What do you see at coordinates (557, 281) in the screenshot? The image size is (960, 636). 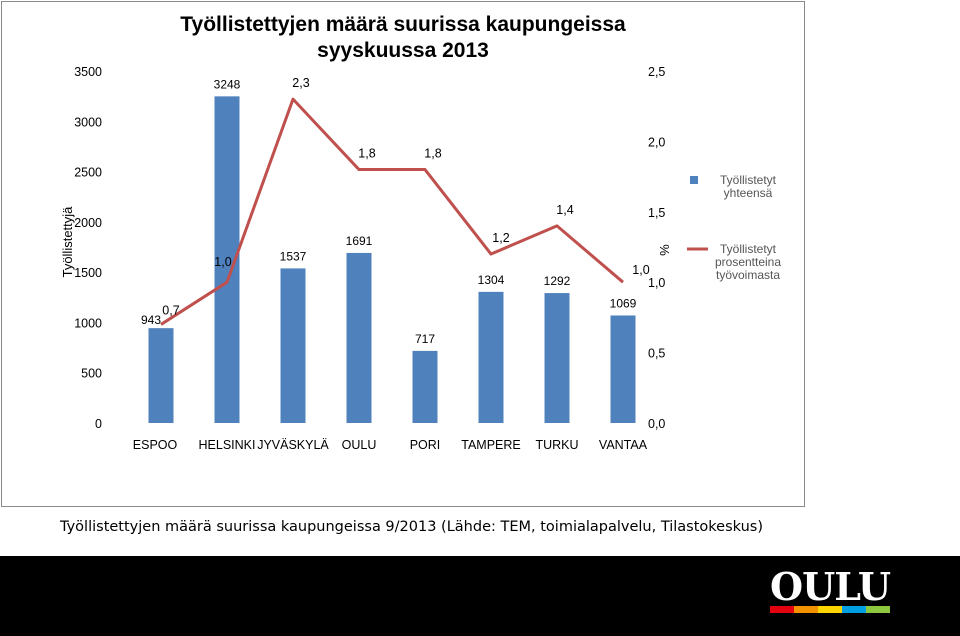 I see `bar-value-label: 1292` at bounding box center [557, 281].